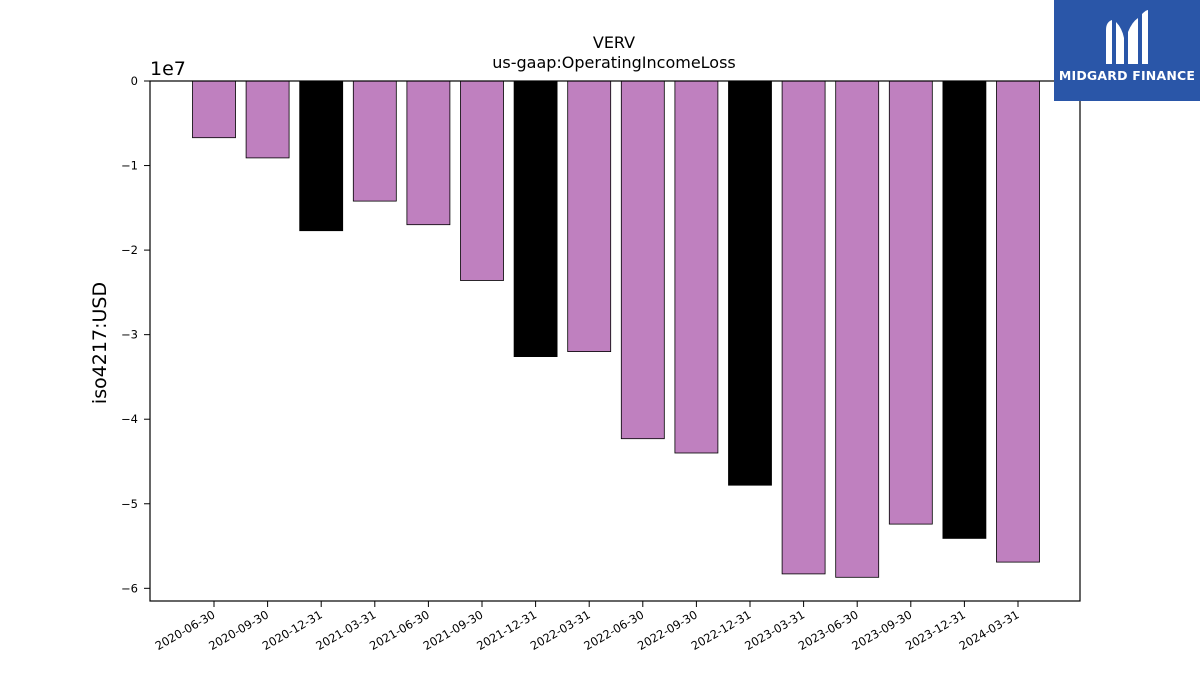 The width and height of the screenshot is (1200, 675). Describe the element at coordinates (989, 630) in the screenshot. I see `x-tick-label: 2024-03-31` at that location.